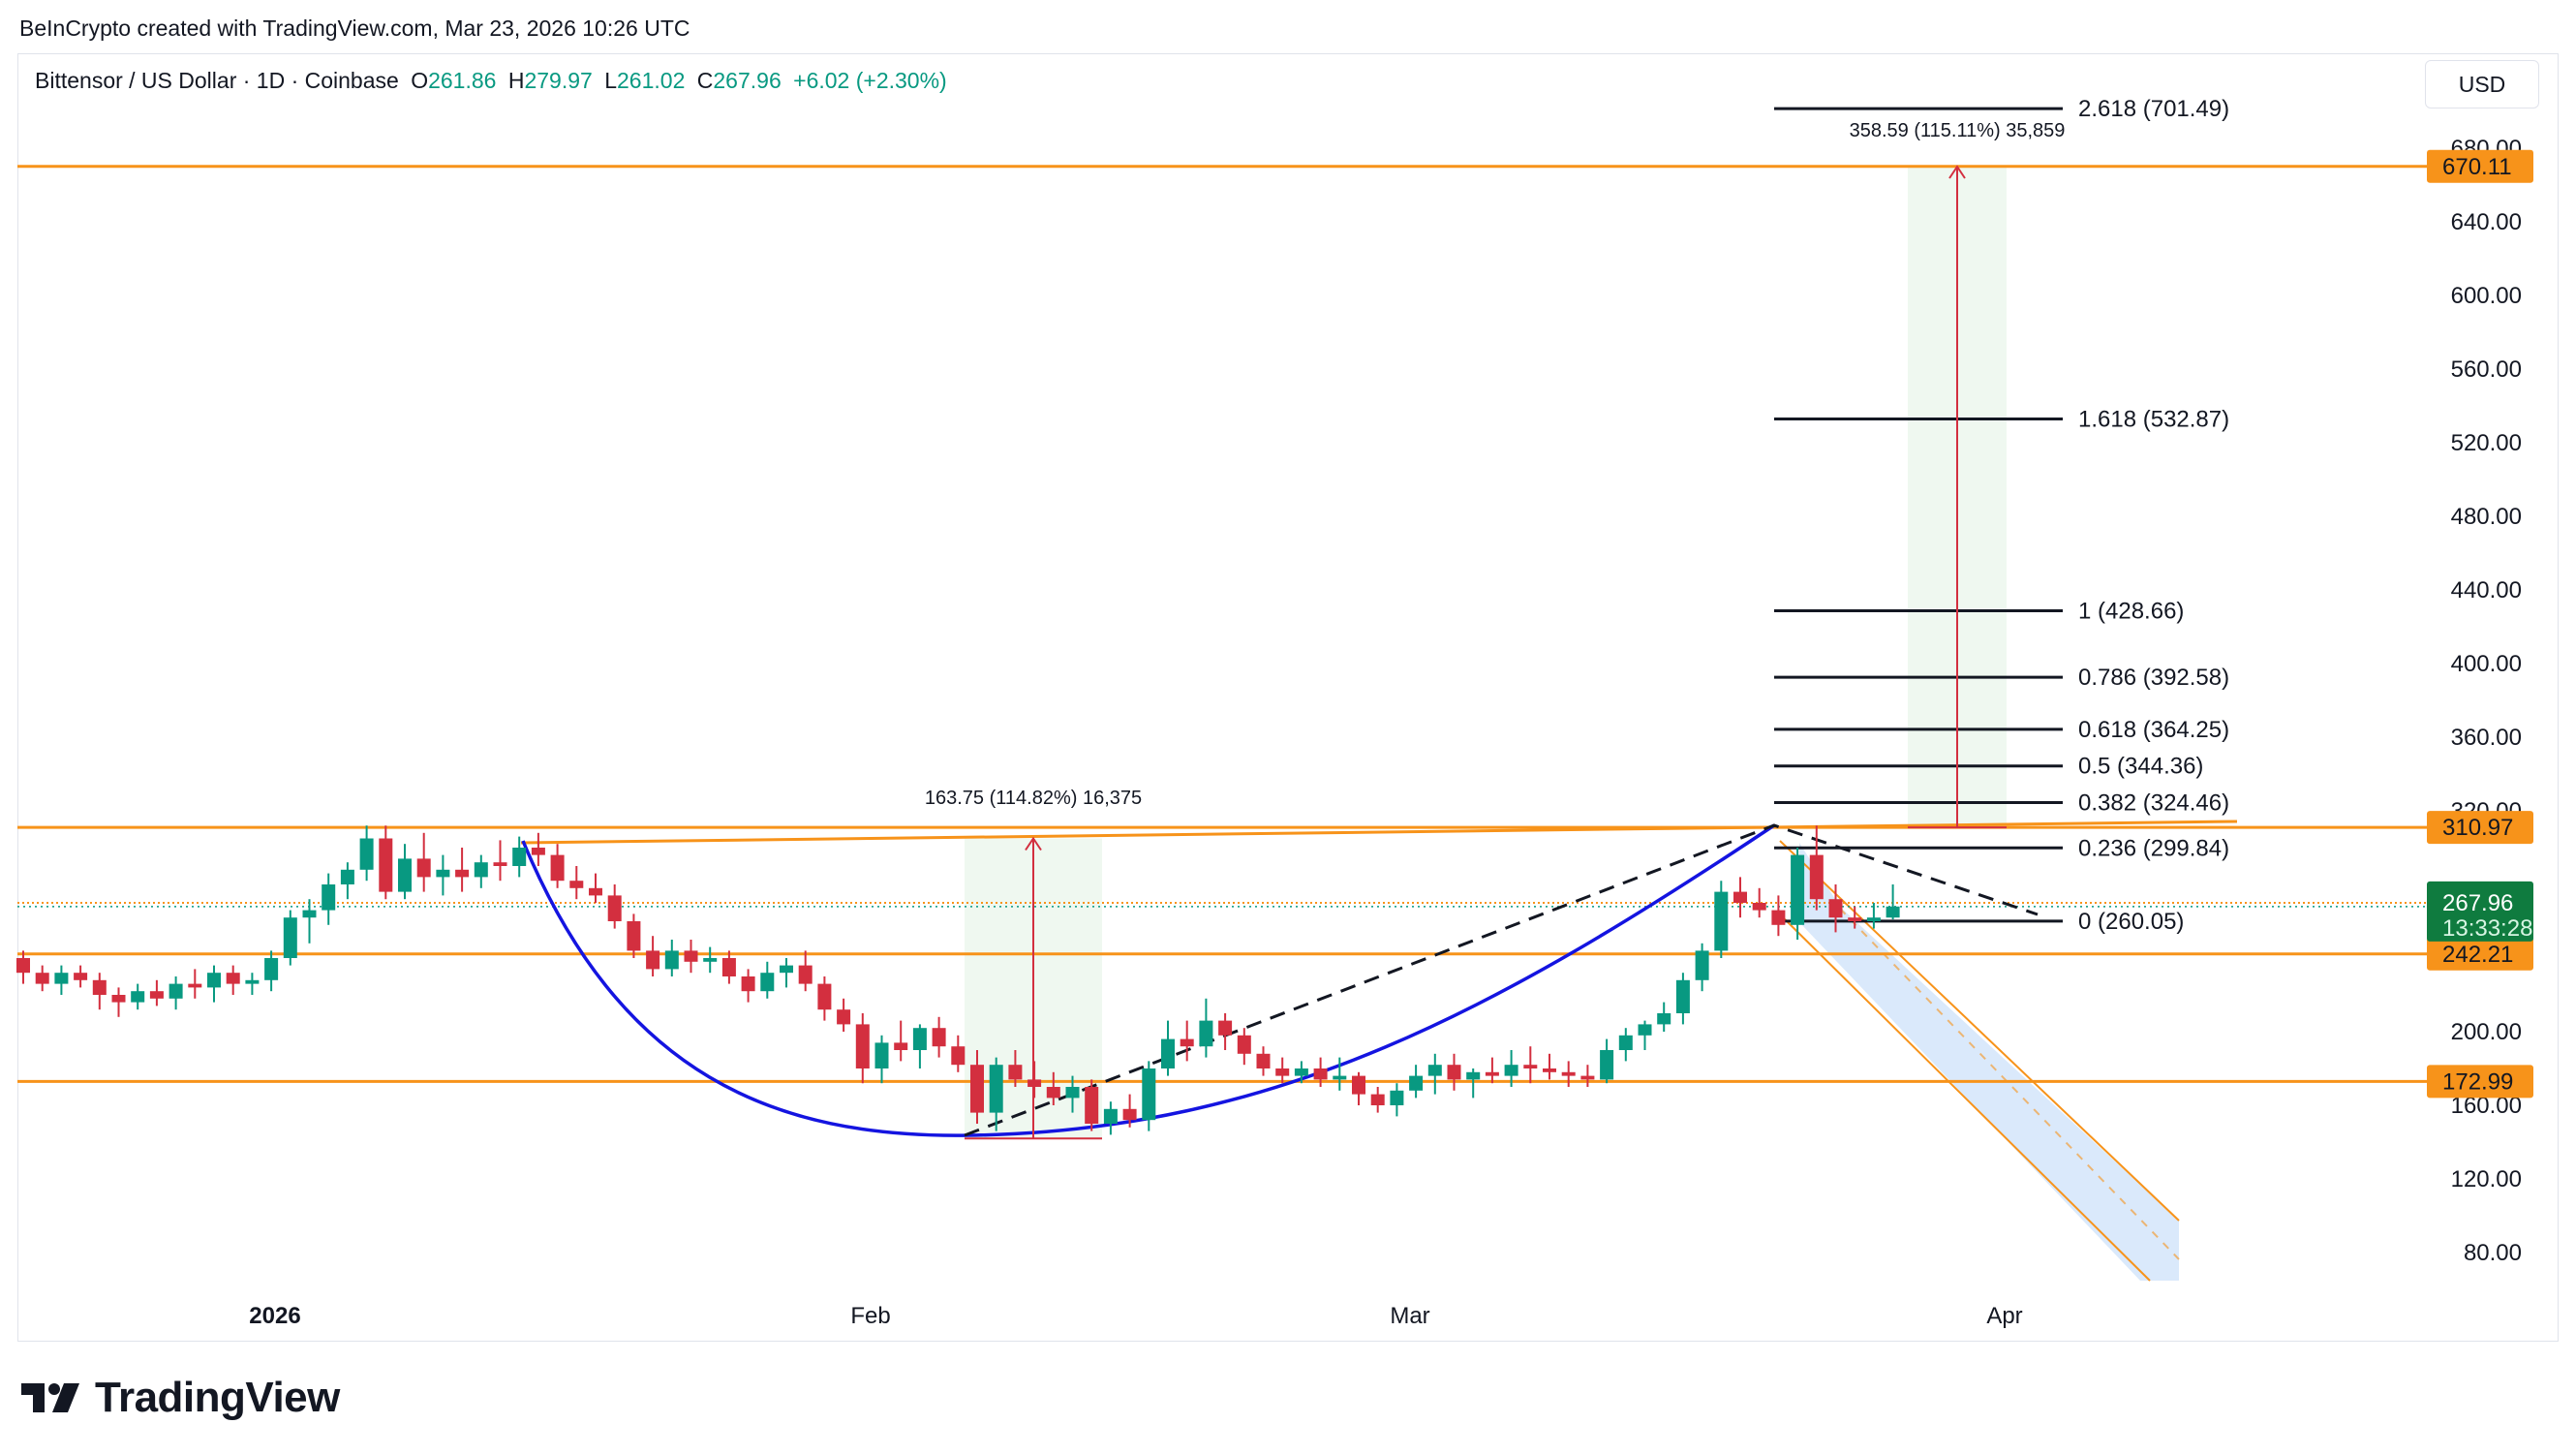 The width and height of the screenshot is (2576, 1455). What do you see at coordinates (2153, 804) in the screenshot?
I see `fib-label-0.382: 0.382 (324.46)` at bounding box center [2153, 804].